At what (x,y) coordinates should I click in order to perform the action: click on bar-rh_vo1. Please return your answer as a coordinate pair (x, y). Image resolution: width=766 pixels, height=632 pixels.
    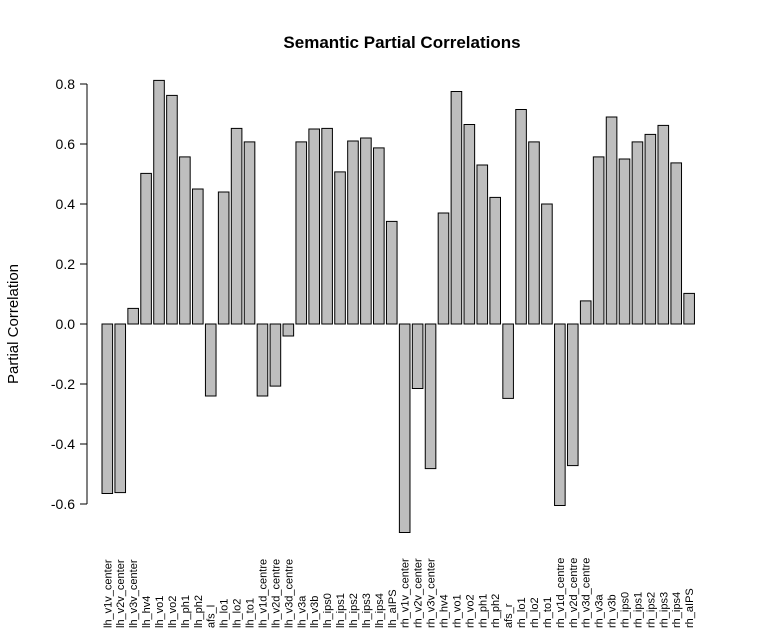
    Looking at the image, I should click on (456, 208).